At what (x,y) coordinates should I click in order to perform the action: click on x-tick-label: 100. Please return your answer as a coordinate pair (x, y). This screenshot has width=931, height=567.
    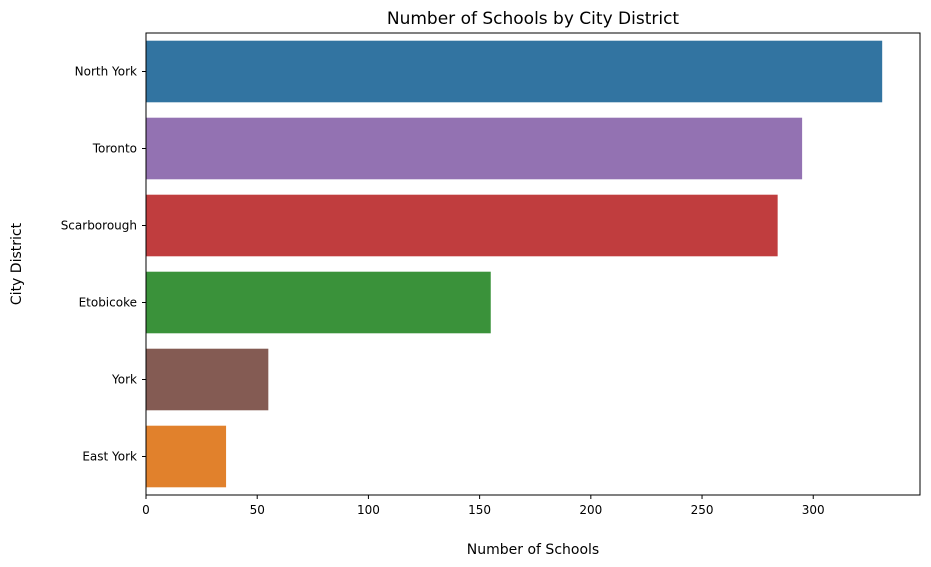
    Looking at the image, I should click on (368, 510).